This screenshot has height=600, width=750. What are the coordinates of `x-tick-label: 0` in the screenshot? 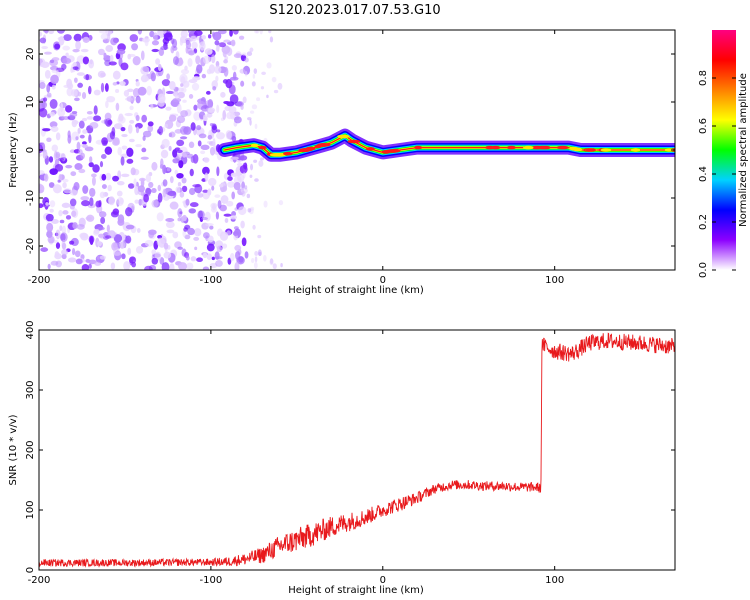 It's located at (383, 580).